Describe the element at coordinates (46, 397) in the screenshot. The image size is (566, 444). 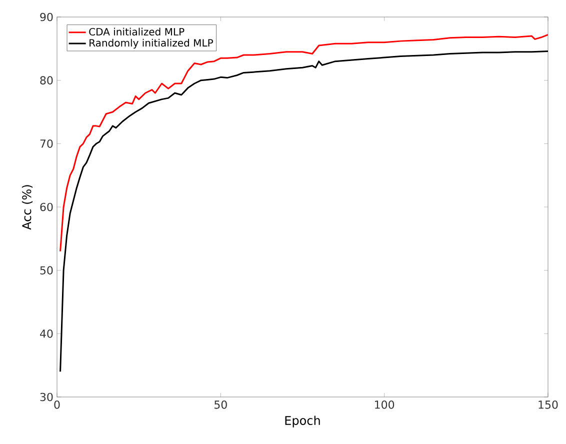
I see `y-tick-label: 30` at that location.